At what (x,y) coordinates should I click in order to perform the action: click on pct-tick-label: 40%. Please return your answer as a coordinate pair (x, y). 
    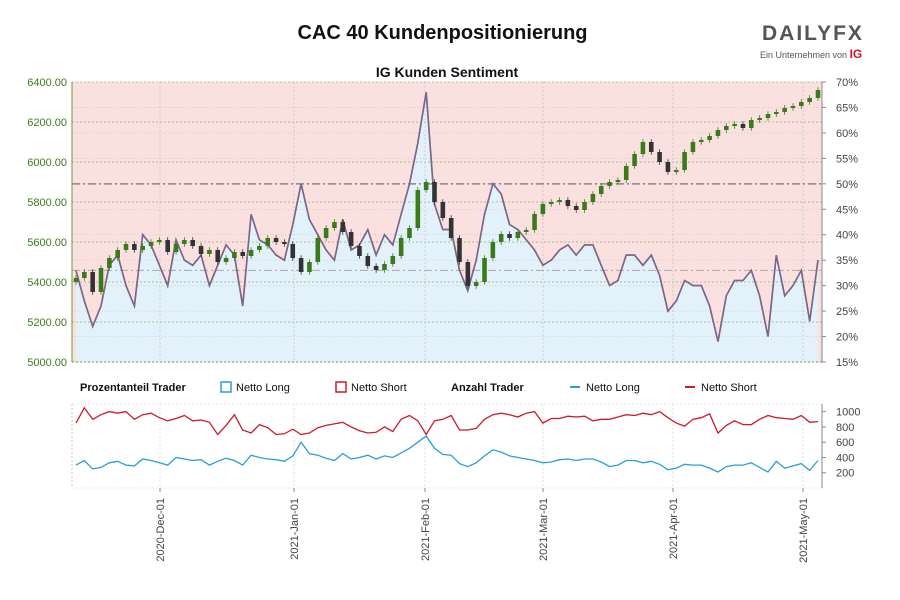
    Looking at the image, I should click on (847, 236).